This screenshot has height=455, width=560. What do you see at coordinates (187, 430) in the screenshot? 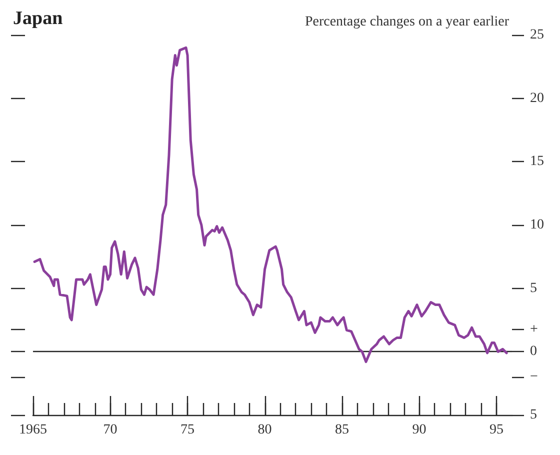
I see `x-tick-label: 75` at bounding box center [187, 430].